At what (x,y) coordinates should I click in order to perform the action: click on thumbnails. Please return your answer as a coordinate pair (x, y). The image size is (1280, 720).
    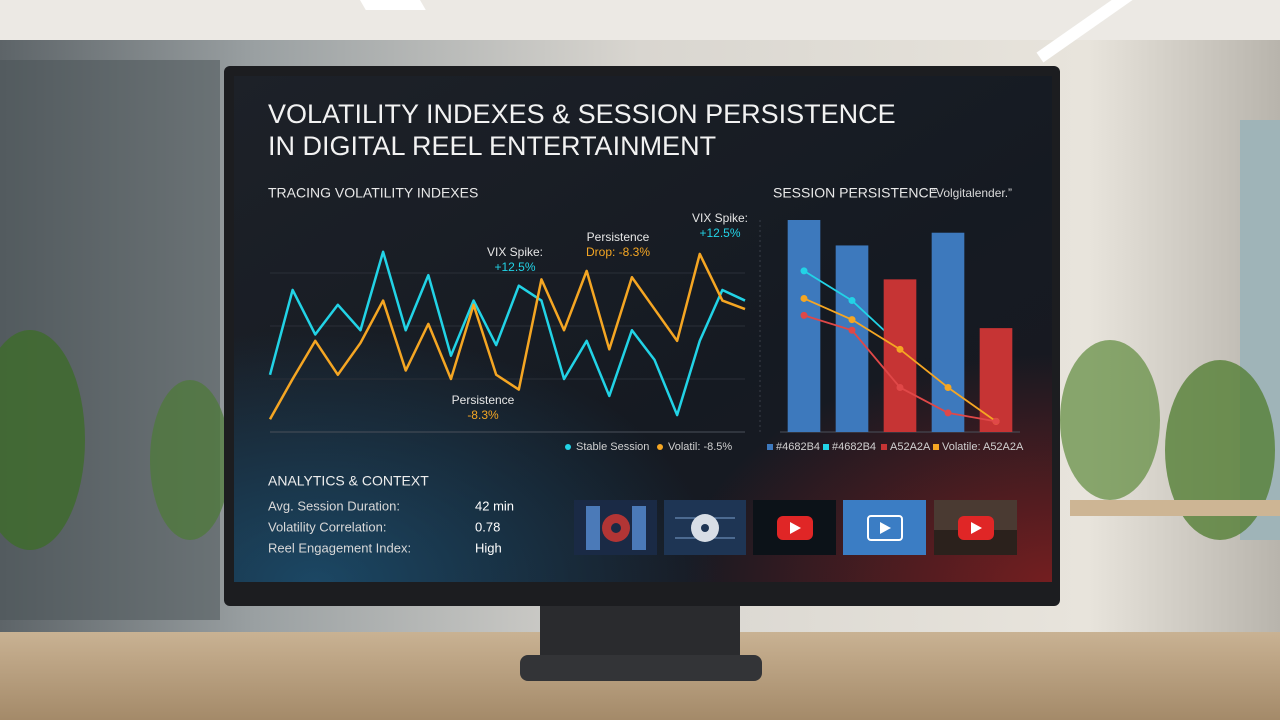
    Looking at the image, I should click on (795, 527).